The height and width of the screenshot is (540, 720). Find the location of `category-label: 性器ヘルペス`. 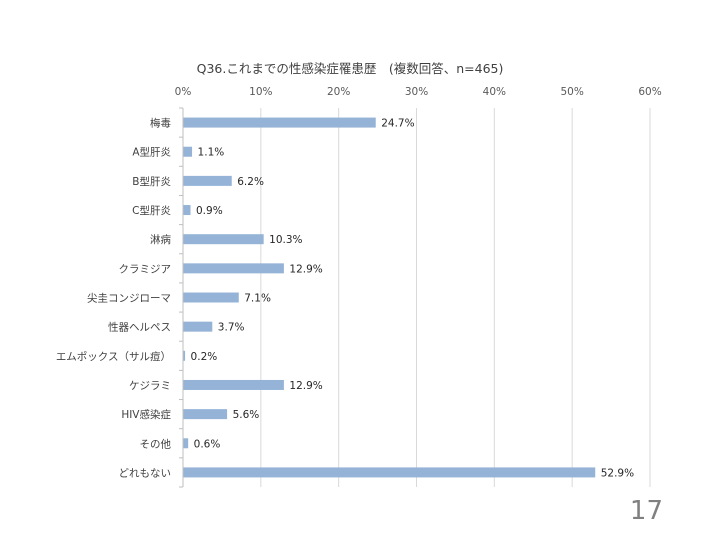

category-label: 性器ヘルペス is located at coordinates (139, 327).